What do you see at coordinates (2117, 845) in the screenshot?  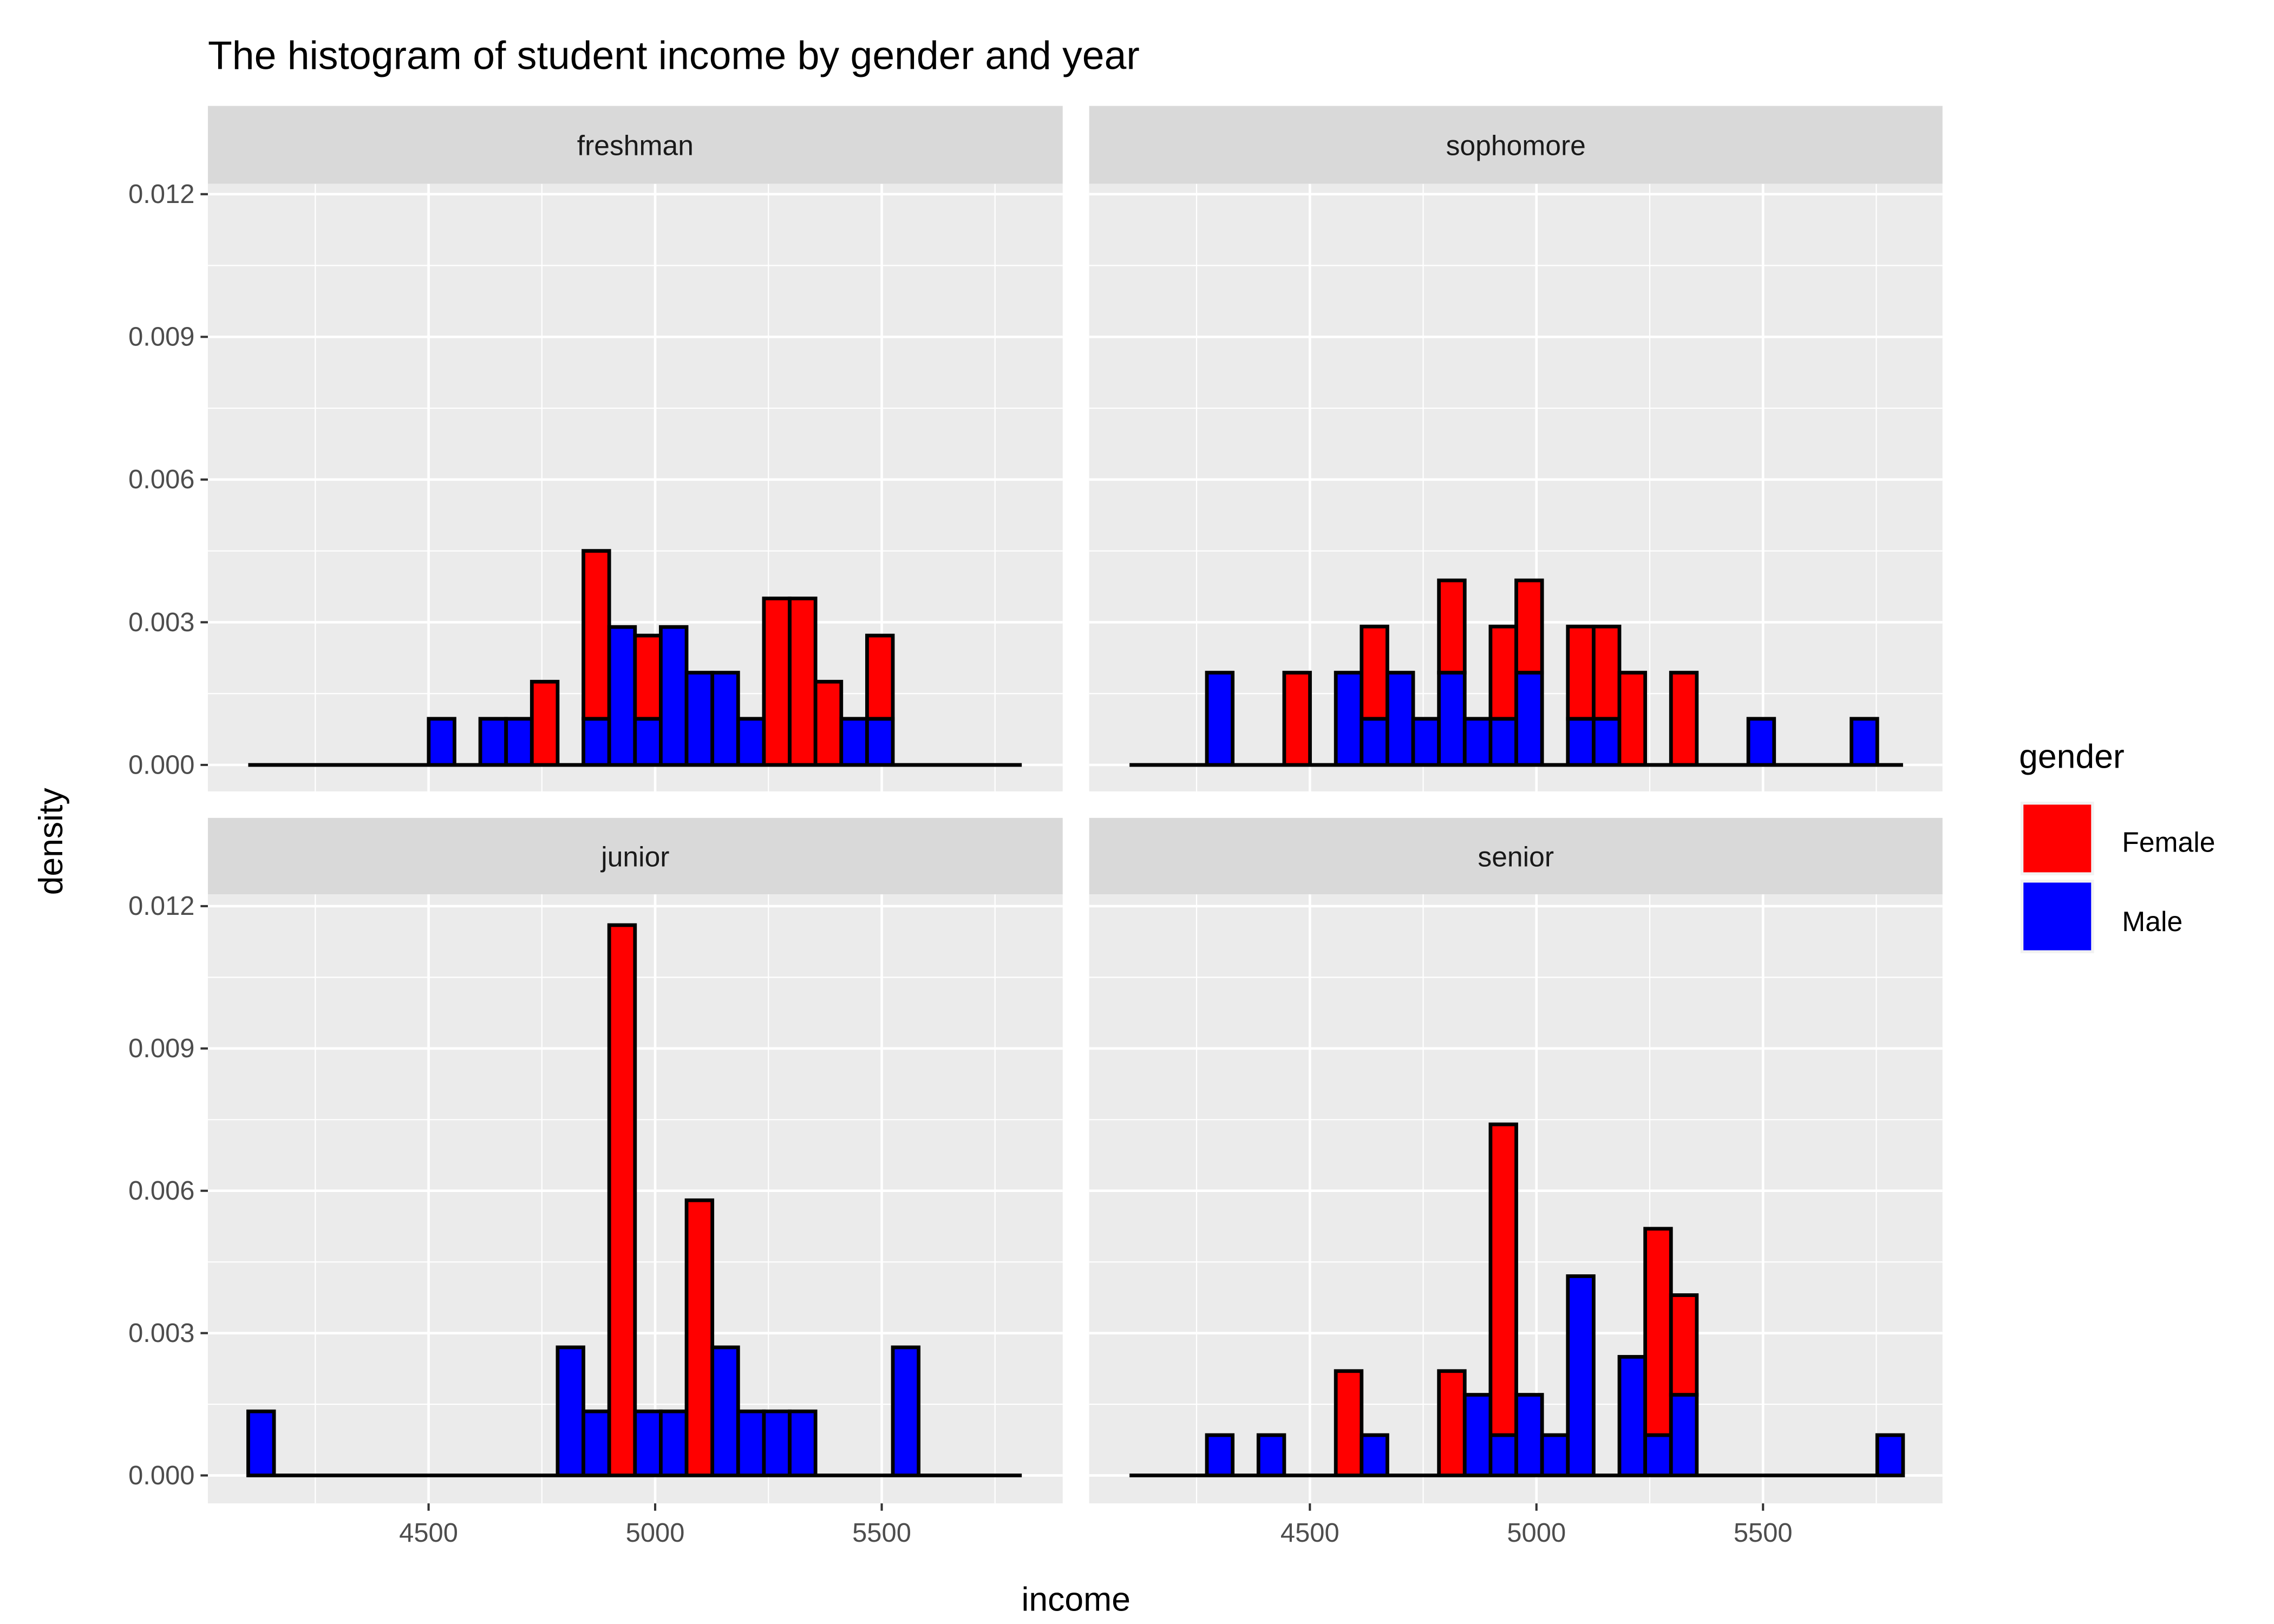 I see `legend: gender Female Male` at bounding box center [2117, 845].